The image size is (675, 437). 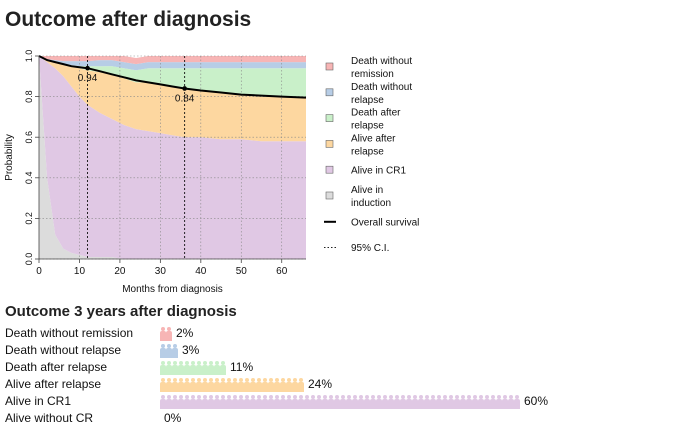 I want to click on annotation-label-0: 0.94, so click(x=88, y=78).